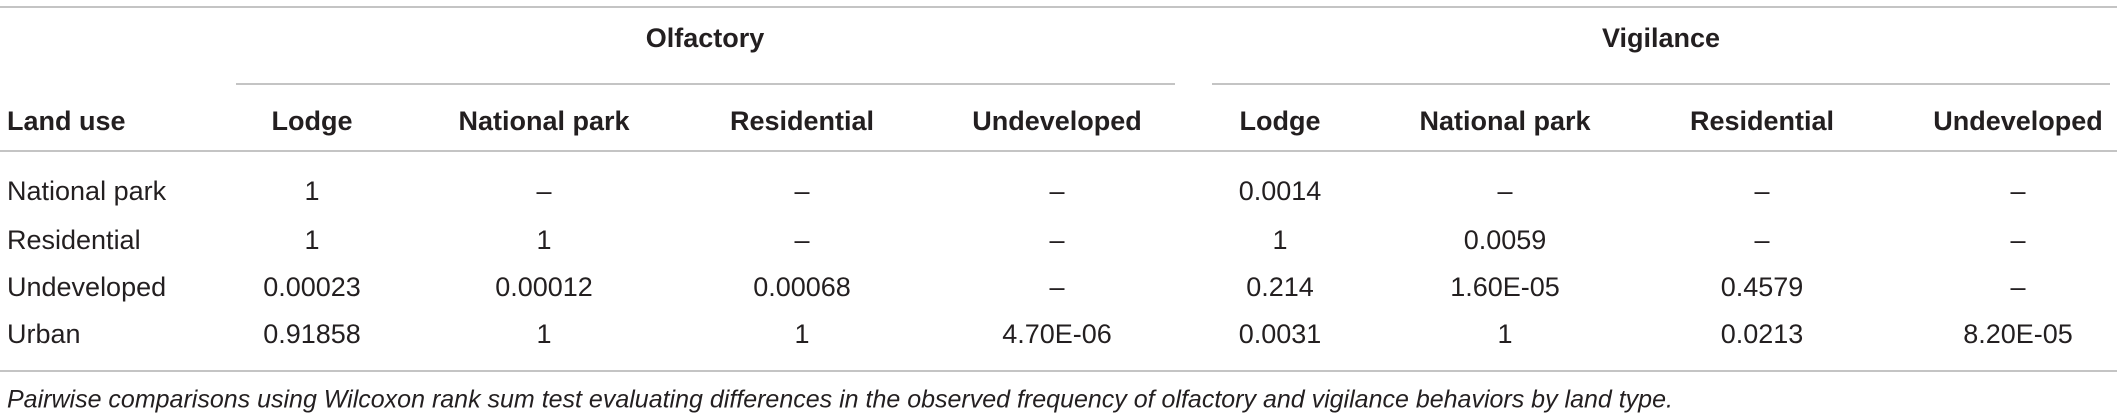  What do you see at coordinates (66, 121) in the screenshot?
I see `row-label-header: Land use` at bounding box center [66, 121].